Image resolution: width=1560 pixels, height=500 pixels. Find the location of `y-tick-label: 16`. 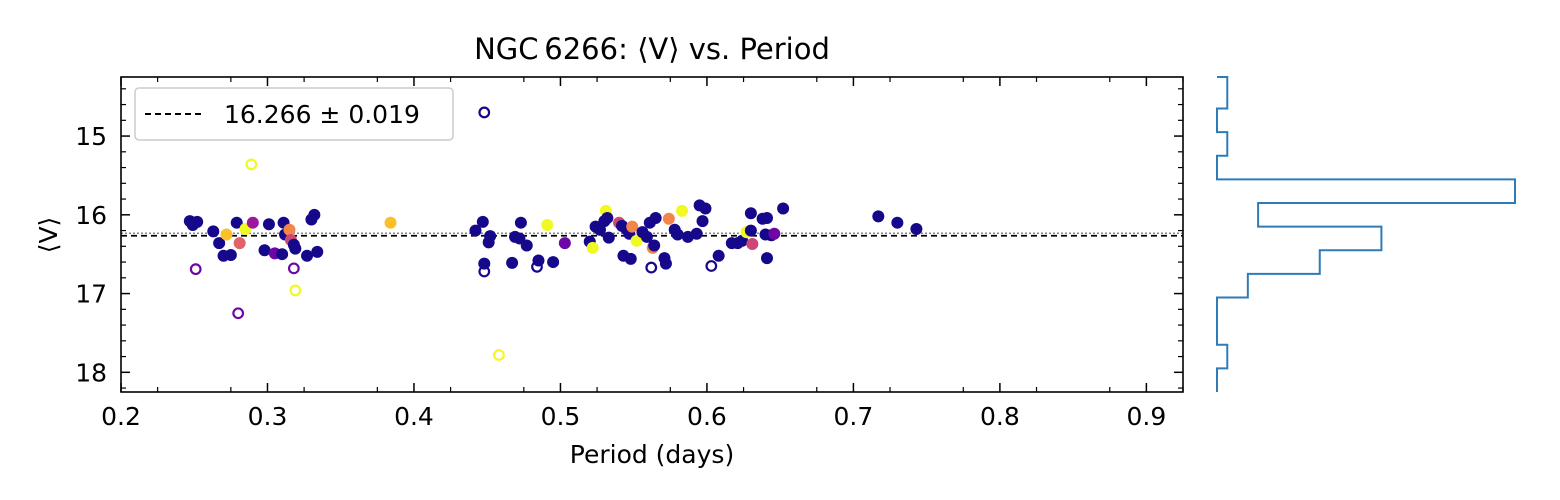

y-tick-label: 16 is located at coordinates (91, 215).